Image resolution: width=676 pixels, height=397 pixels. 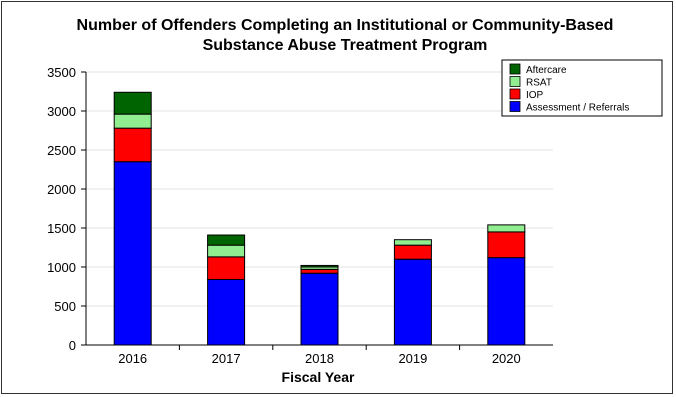 I want to click on legend-label: RSAT, so click(x=539, y=83).